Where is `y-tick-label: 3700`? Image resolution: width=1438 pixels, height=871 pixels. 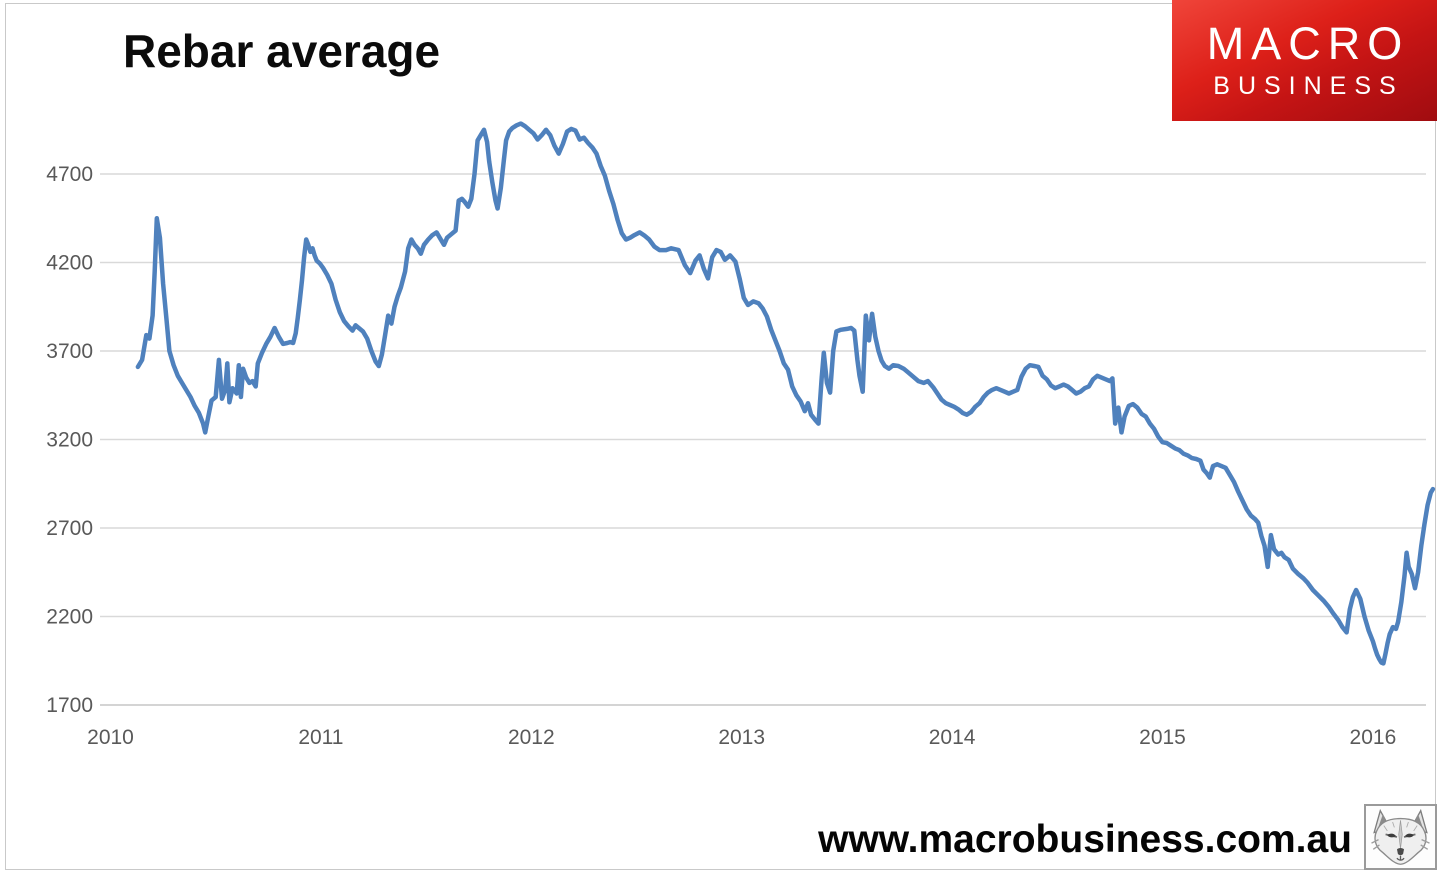
y-tick-label: 3700 is located at coordinates (69, 351).